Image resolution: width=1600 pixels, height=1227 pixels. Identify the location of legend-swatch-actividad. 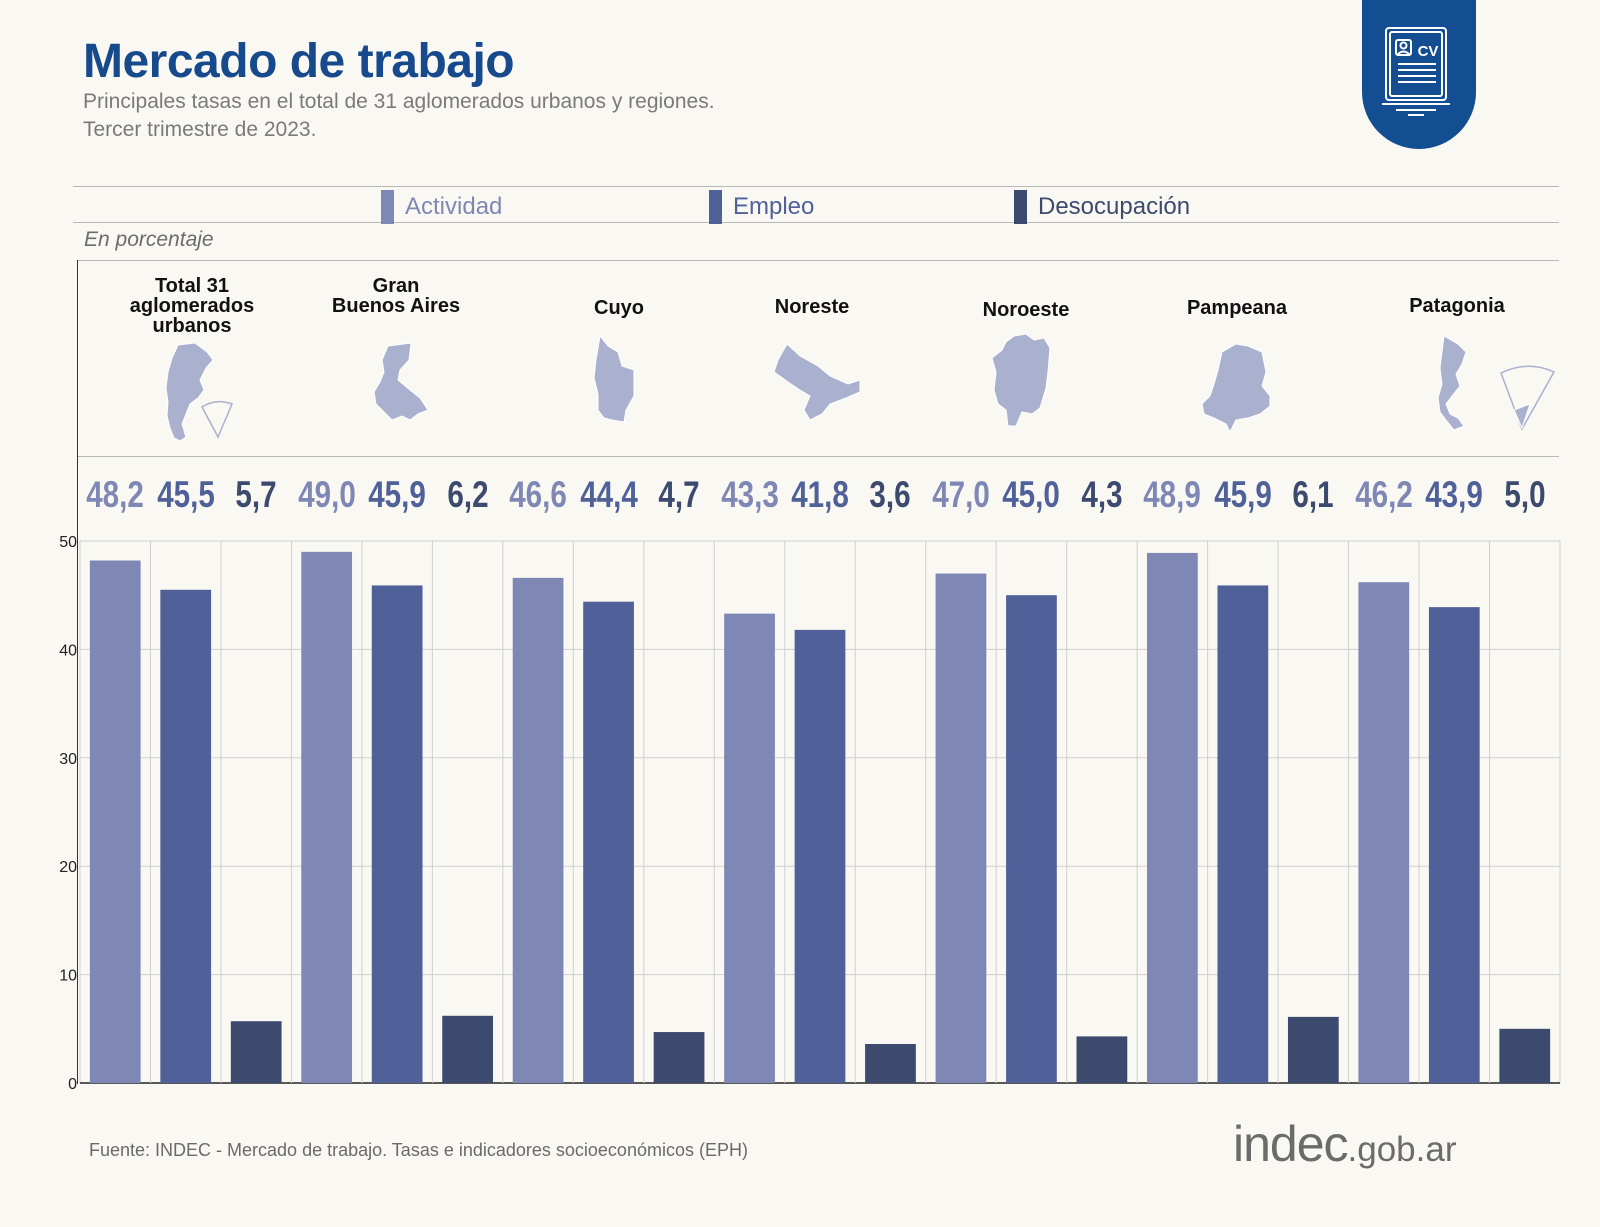
(387, 207).